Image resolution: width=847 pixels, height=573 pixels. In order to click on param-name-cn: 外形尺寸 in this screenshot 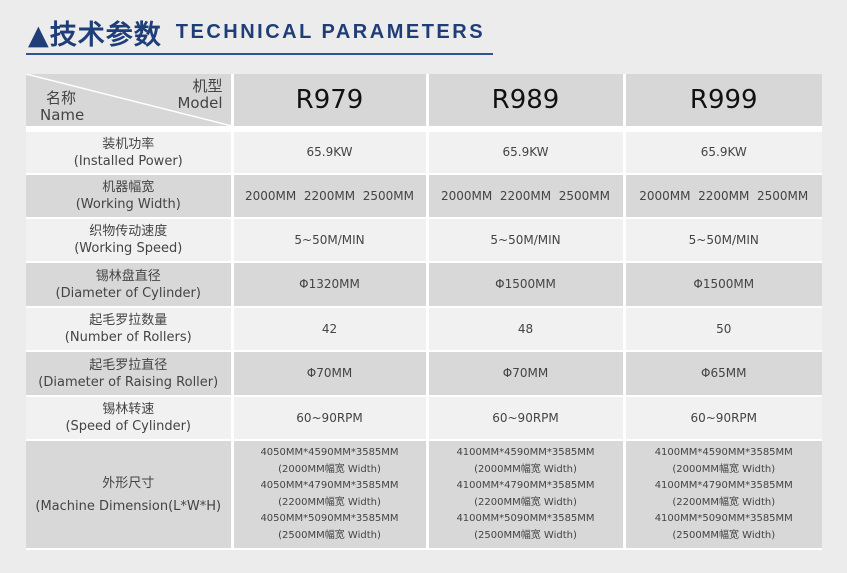, I will do `click(128, 483)`.